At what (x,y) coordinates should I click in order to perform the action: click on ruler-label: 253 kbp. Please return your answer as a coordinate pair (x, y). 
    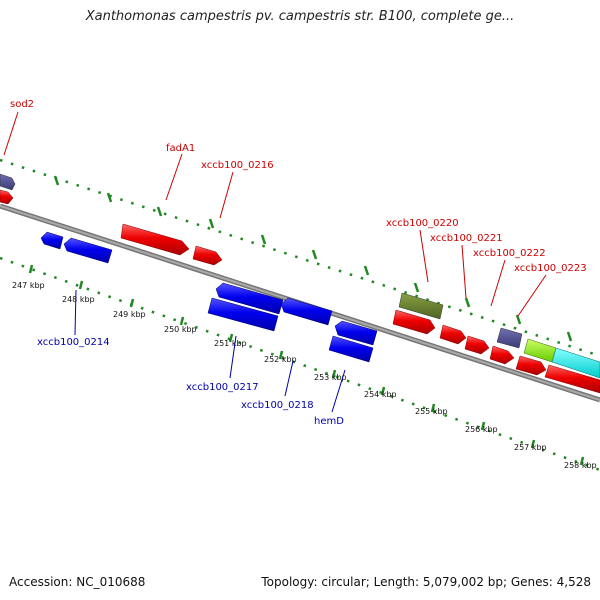
    Looking at the image, I should click on (330, 377).